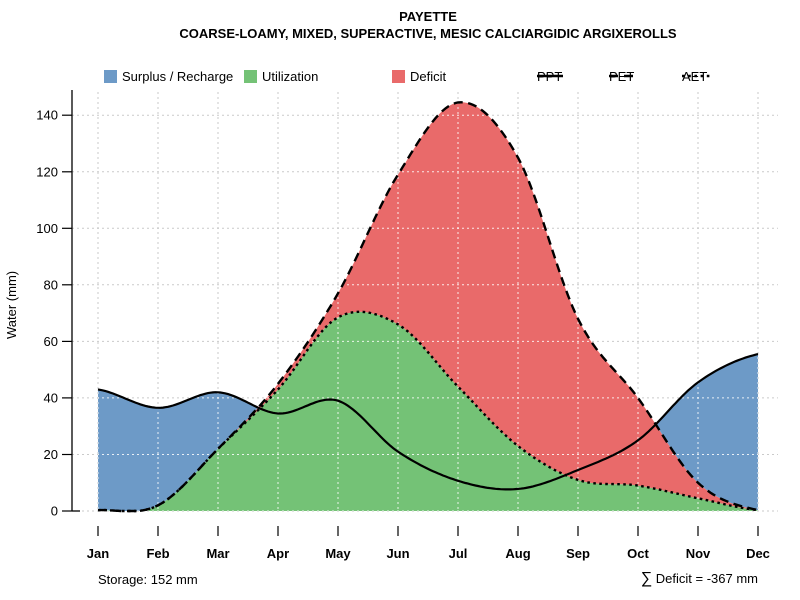 The height and width of the screenshot is (600, 800). I want to click on svg-text: Aug, so click(517, 553).